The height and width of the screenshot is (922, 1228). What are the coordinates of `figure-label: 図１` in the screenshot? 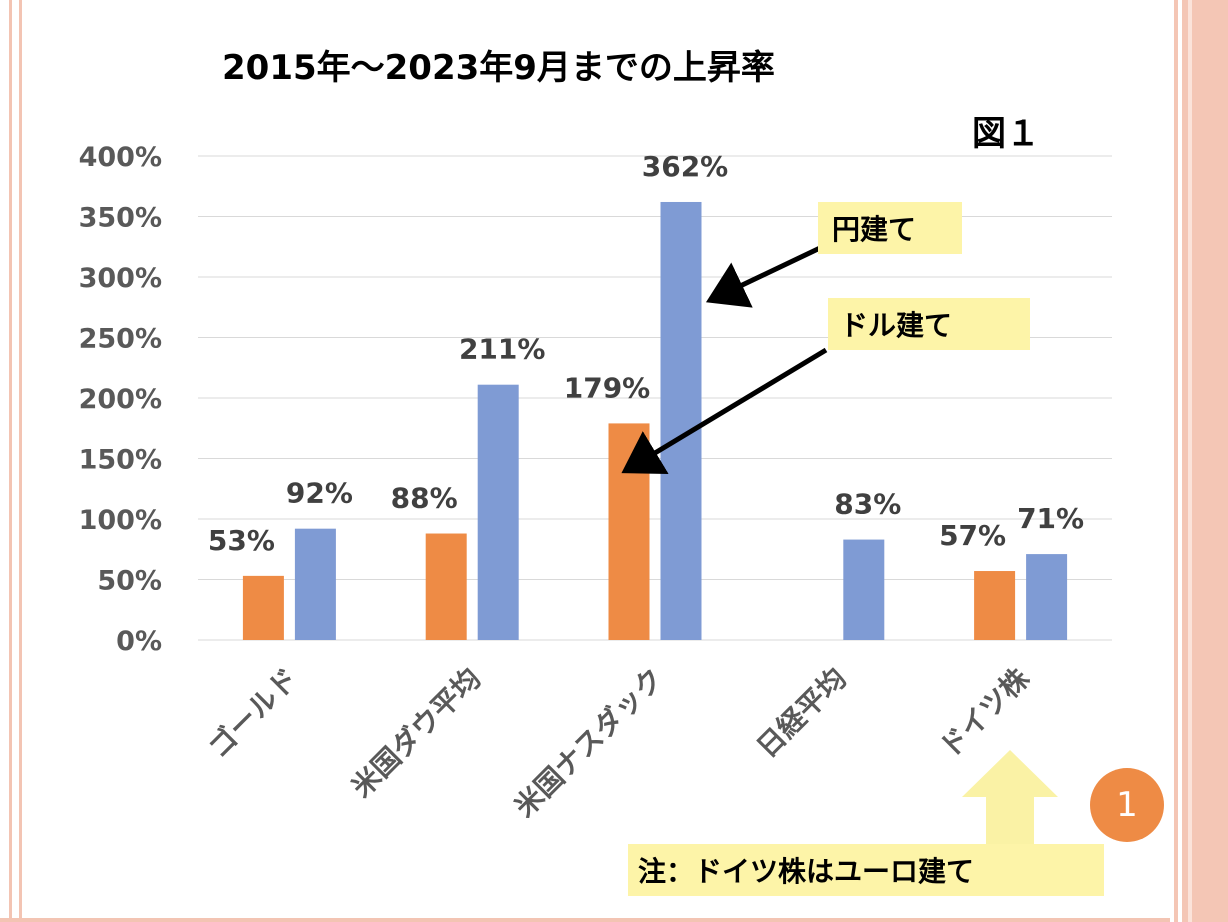 It's located at (1006, 134).